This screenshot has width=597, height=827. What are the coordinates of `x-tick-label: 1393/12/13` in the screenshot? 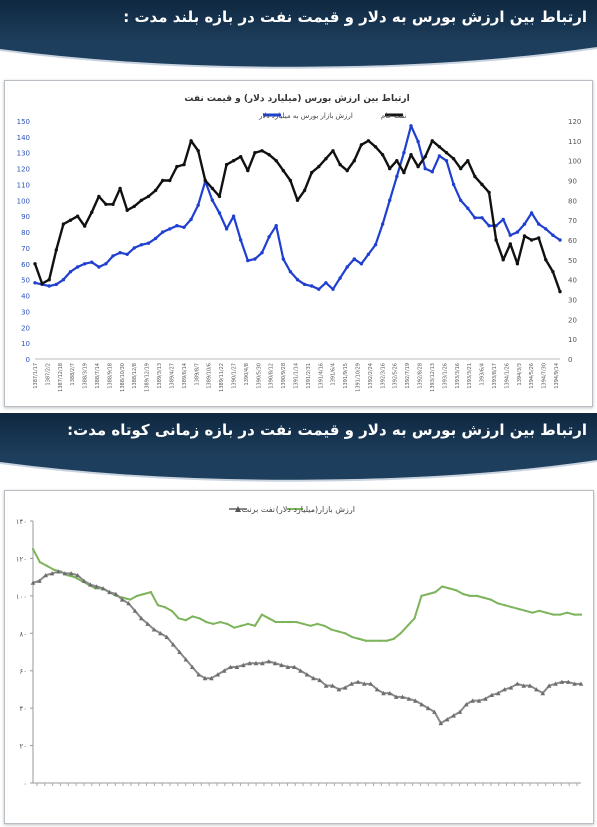 It's located at (433, 377).